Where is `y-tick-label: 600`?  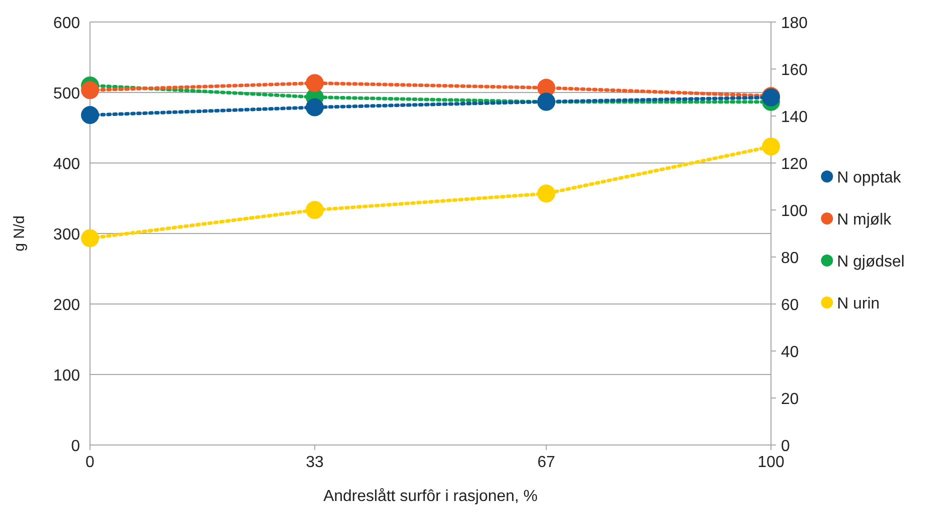
y-tick-label: 600 is located at coordinates (66, 23).